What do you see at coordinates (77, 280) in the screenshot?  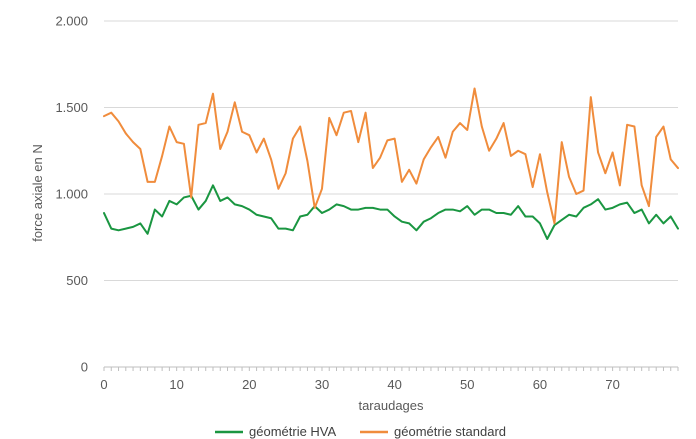 I see `y-tick-label: 500` at bounding box center [77, 280].